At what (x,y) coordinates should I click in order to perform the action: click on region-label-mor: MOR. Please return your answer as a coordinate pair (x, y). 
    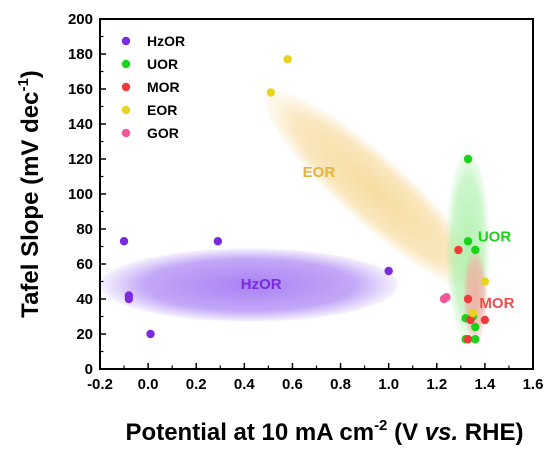
    Looking at the image, I should click on (496, 303).